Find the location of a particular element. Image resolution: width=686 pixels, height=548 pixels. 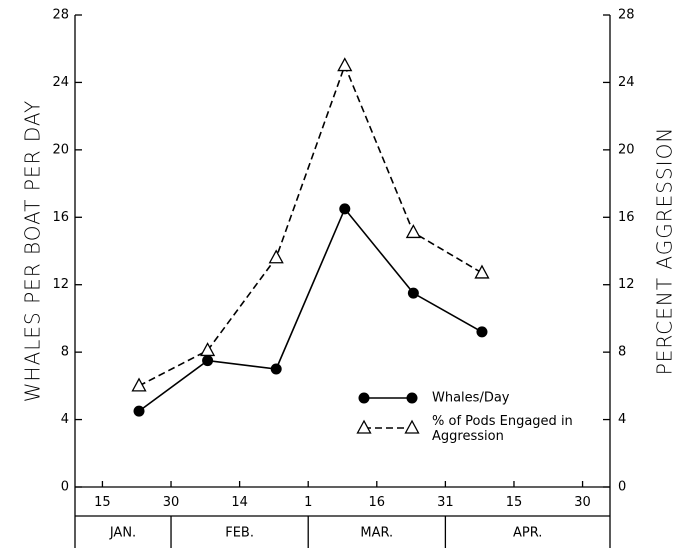

month-label: FEB. is located at coordinates (239, 533).